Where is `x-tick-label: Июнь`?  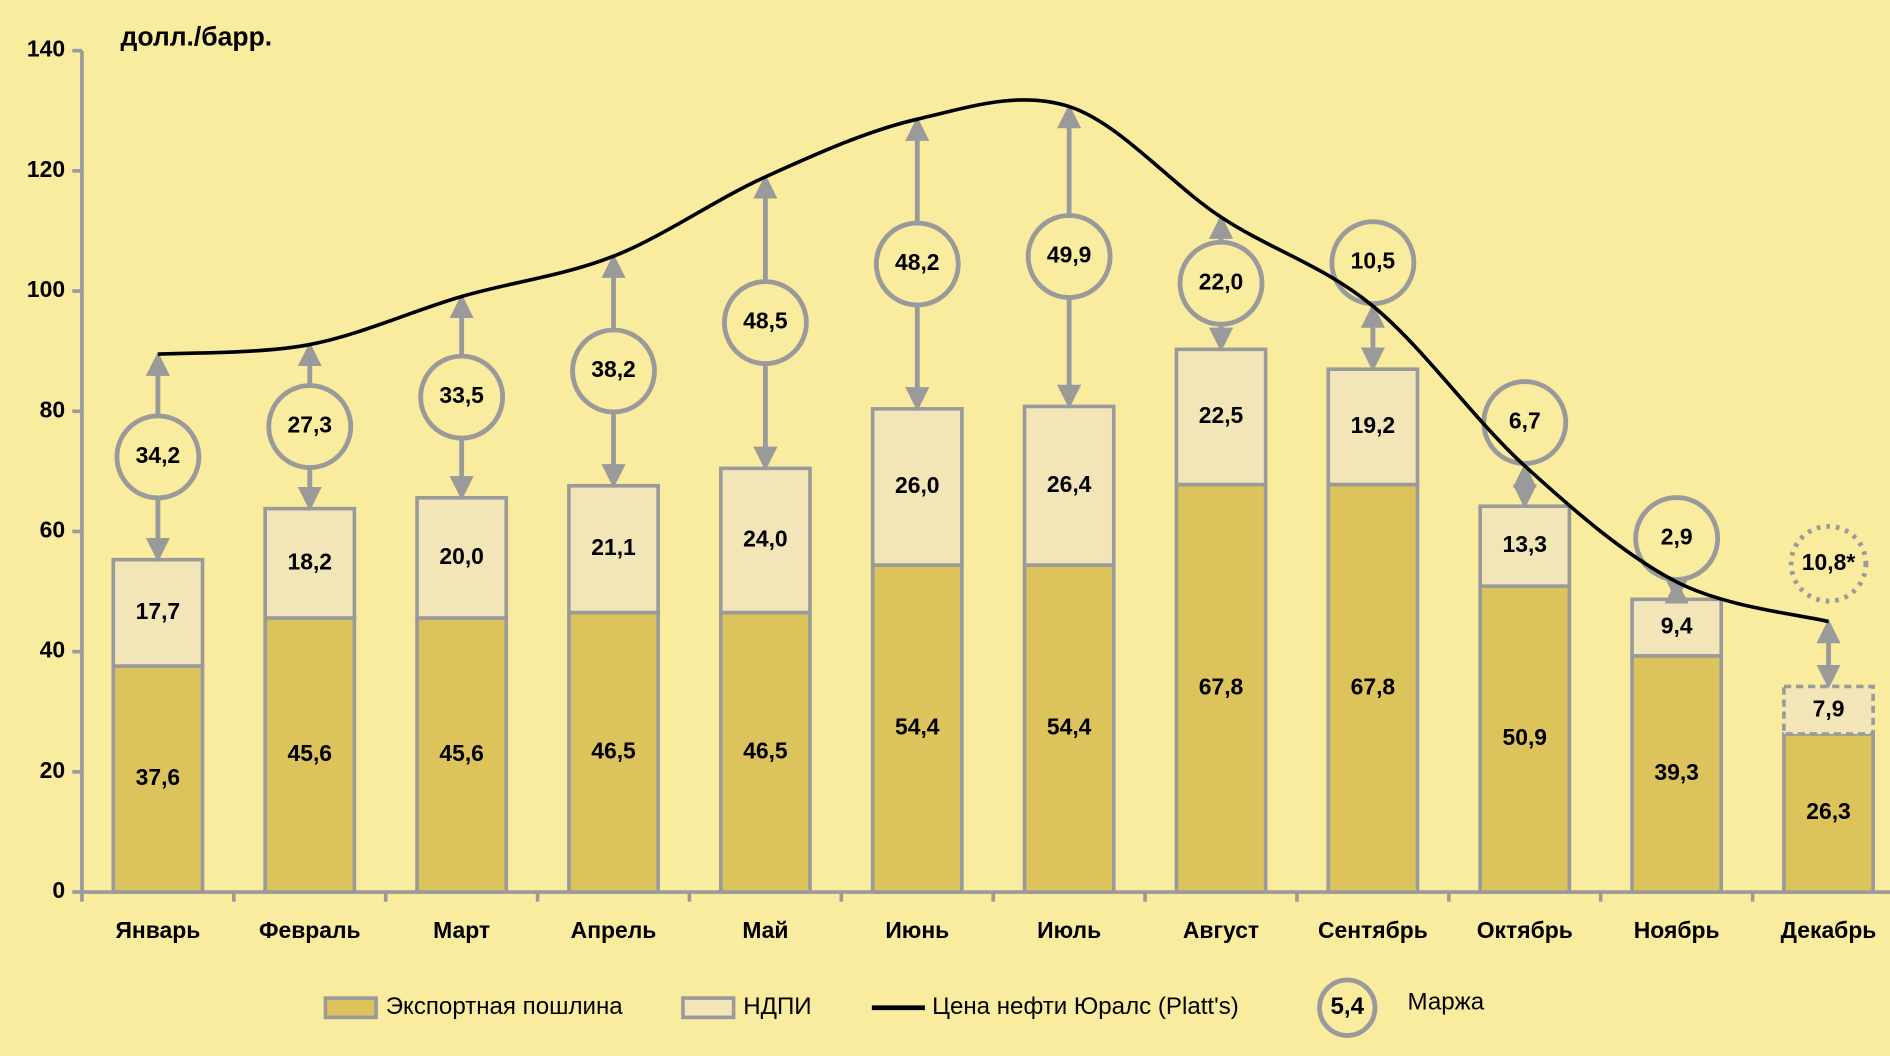 x-tick-label: Июнь is located at coordinates (917, 930).